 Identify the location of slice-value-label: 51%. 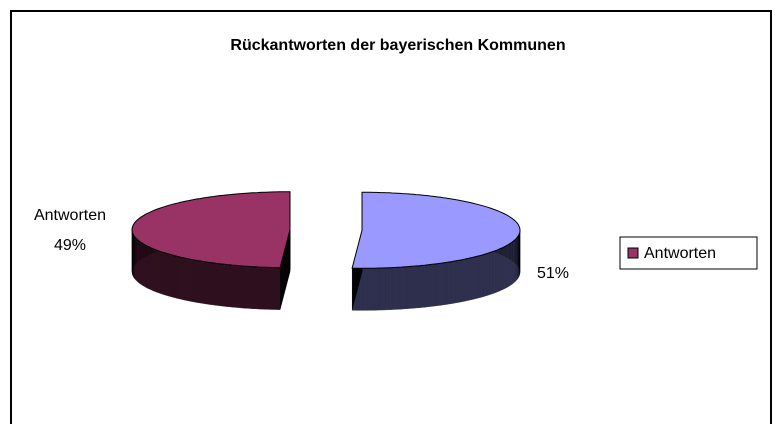
(553, 273).